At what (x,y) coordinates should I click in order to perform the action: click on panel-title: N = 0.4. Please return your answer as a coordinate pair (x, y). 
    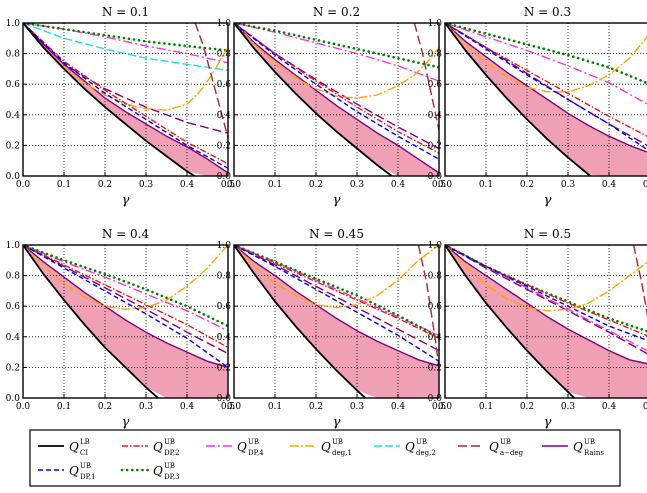
    Looking at the image, I should click on (126, 234).